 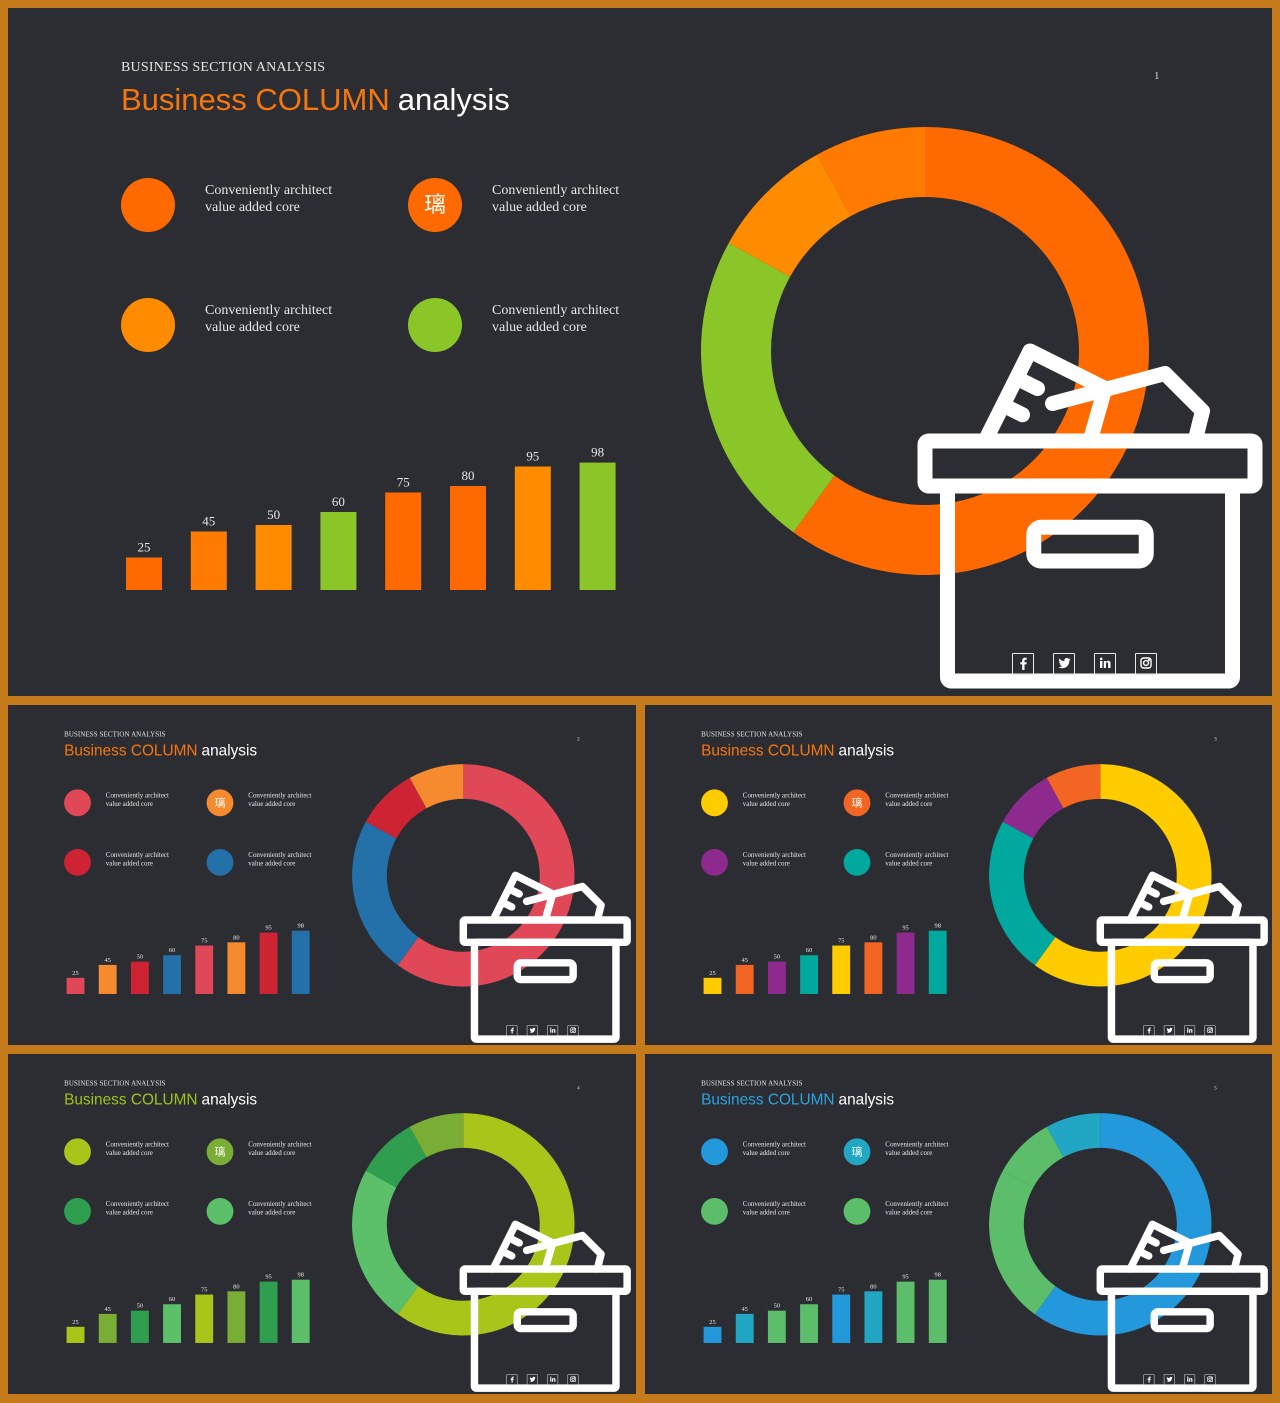 I want to click on social-links, so click(x=1182, y=1031).